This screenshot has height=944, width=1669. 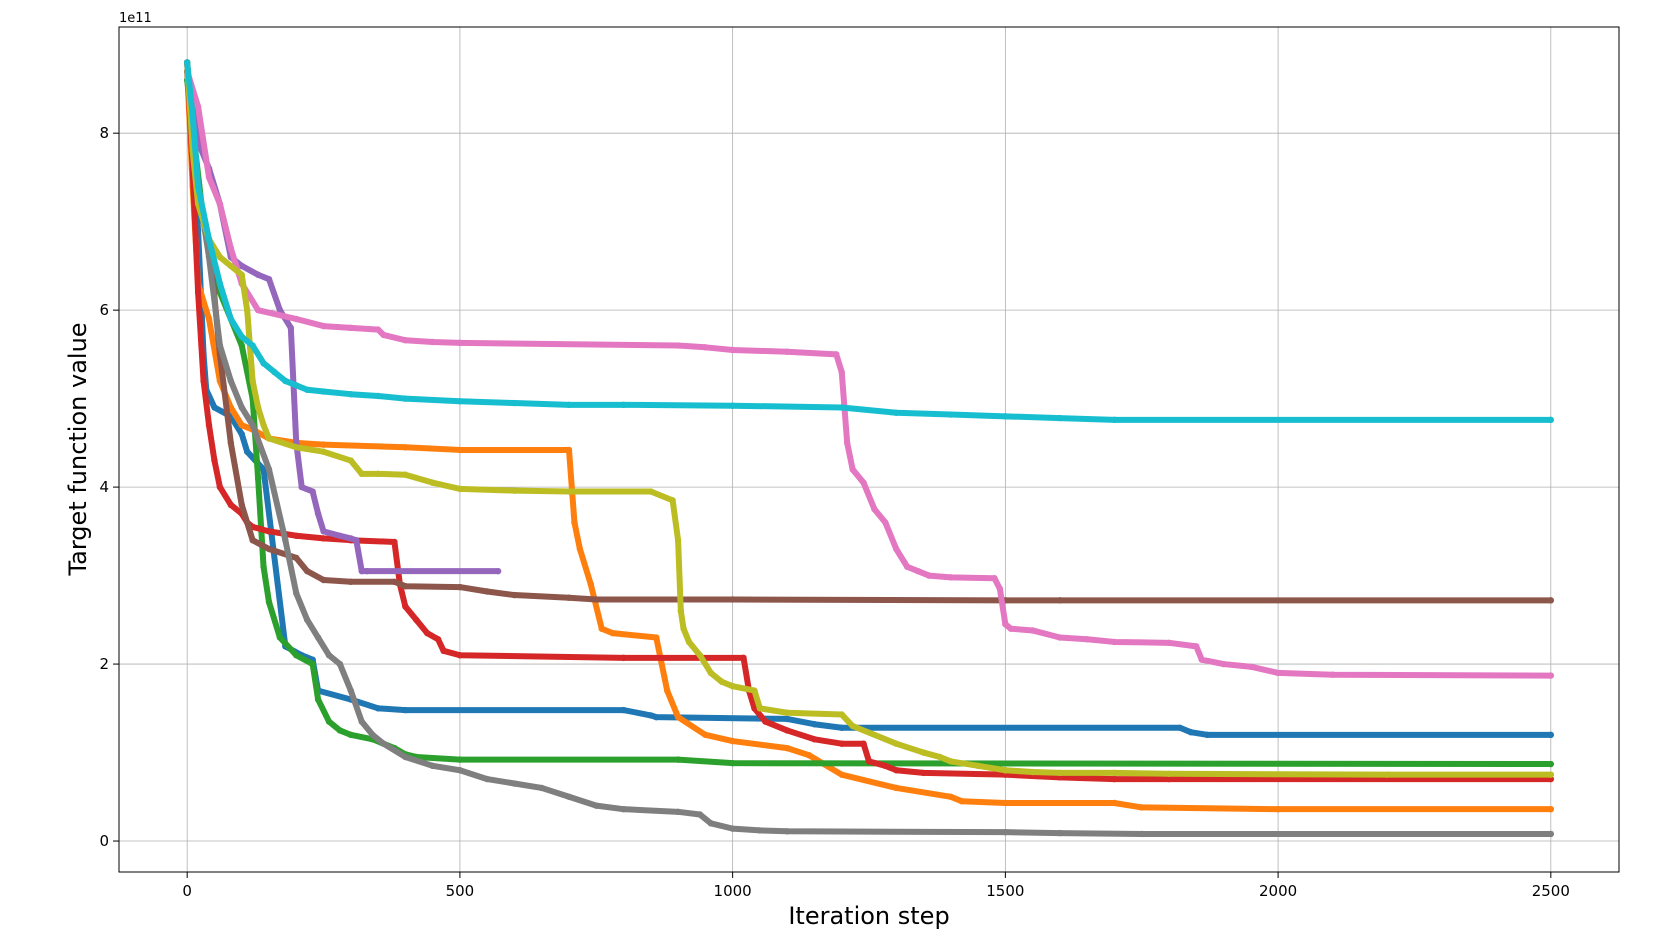 I want to click on x-tick-label: 1500, so click(x=1005, y=891).